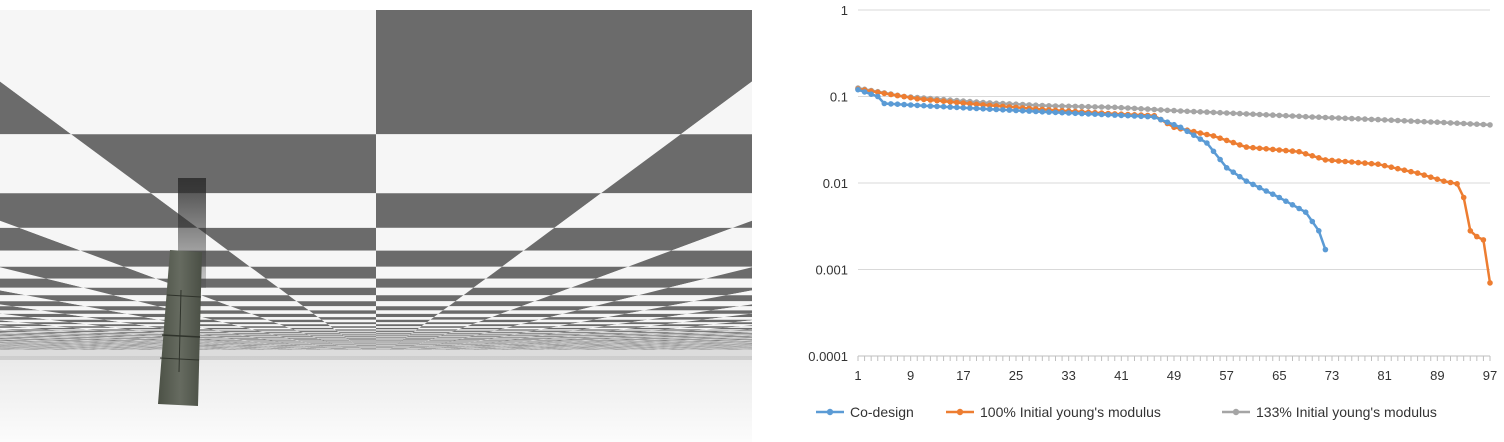 This screenshot has height=442, width=1504. What do you see at coordinates (1174, 358) in the screenshot?
I see `x-axis` at bounding box center [1174, 358].